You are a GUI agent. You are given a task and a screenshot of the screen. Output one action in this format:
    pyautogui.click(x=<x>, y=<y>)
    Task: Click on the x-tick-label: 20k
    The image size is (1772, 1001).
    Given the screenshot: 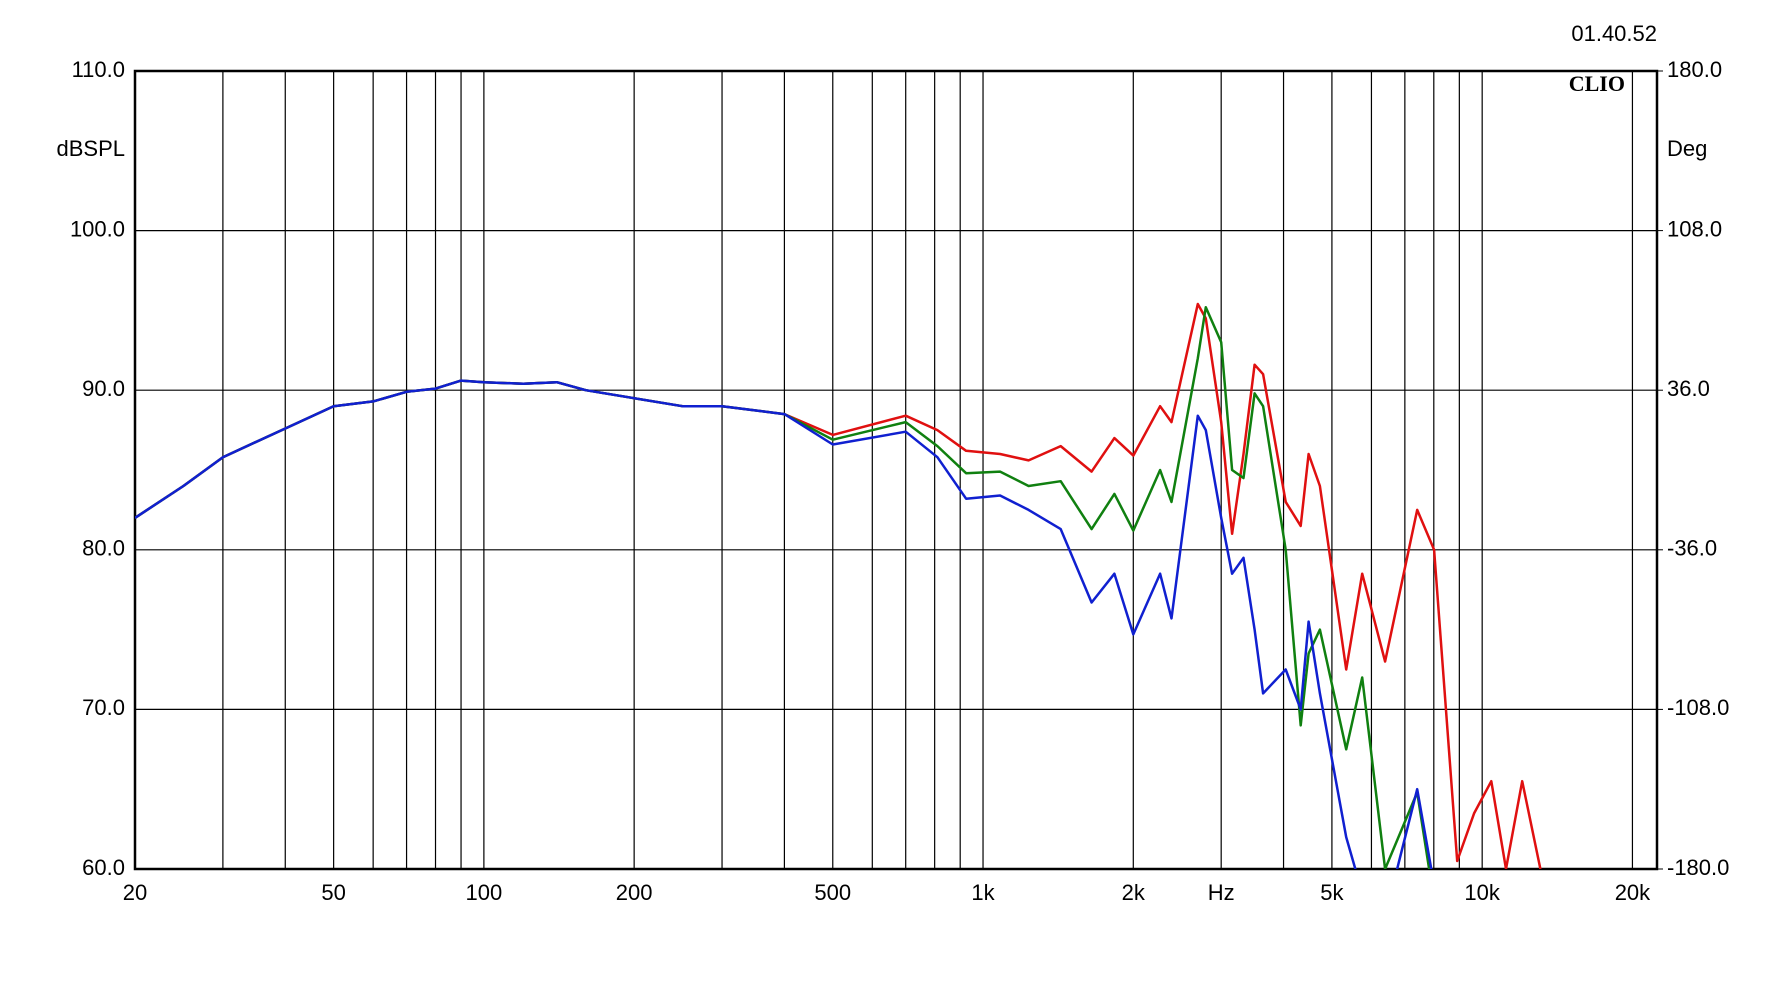 What is the action you would take?
    pyautogui.click(x=1633, y=892)
    